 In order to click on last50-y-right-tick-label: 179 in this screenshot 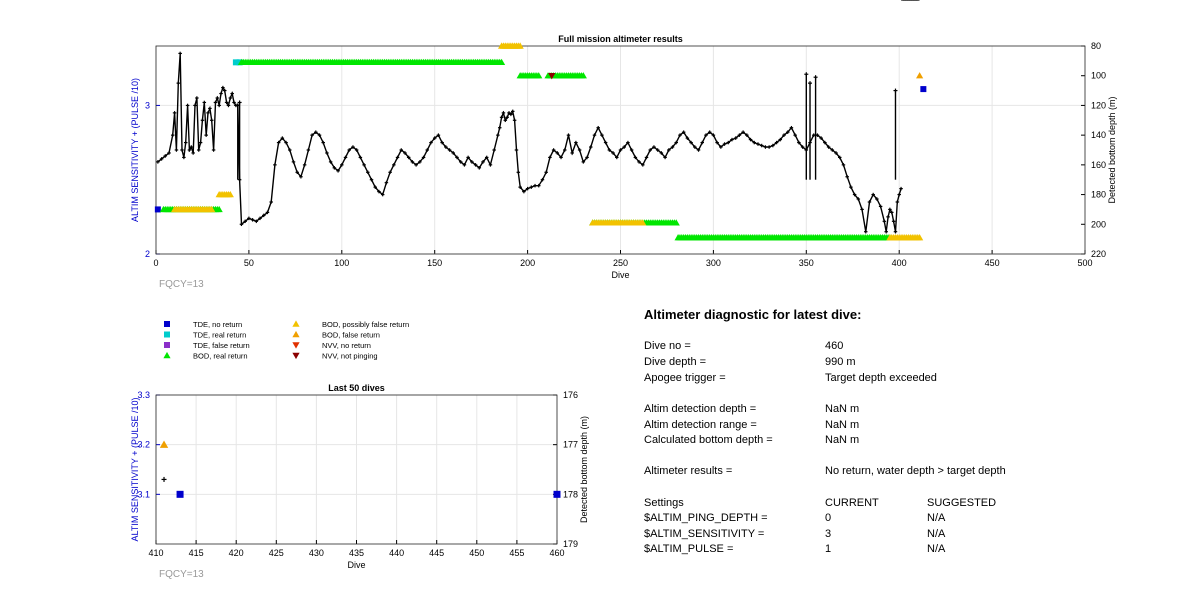, I will do `click(570, 544)`.